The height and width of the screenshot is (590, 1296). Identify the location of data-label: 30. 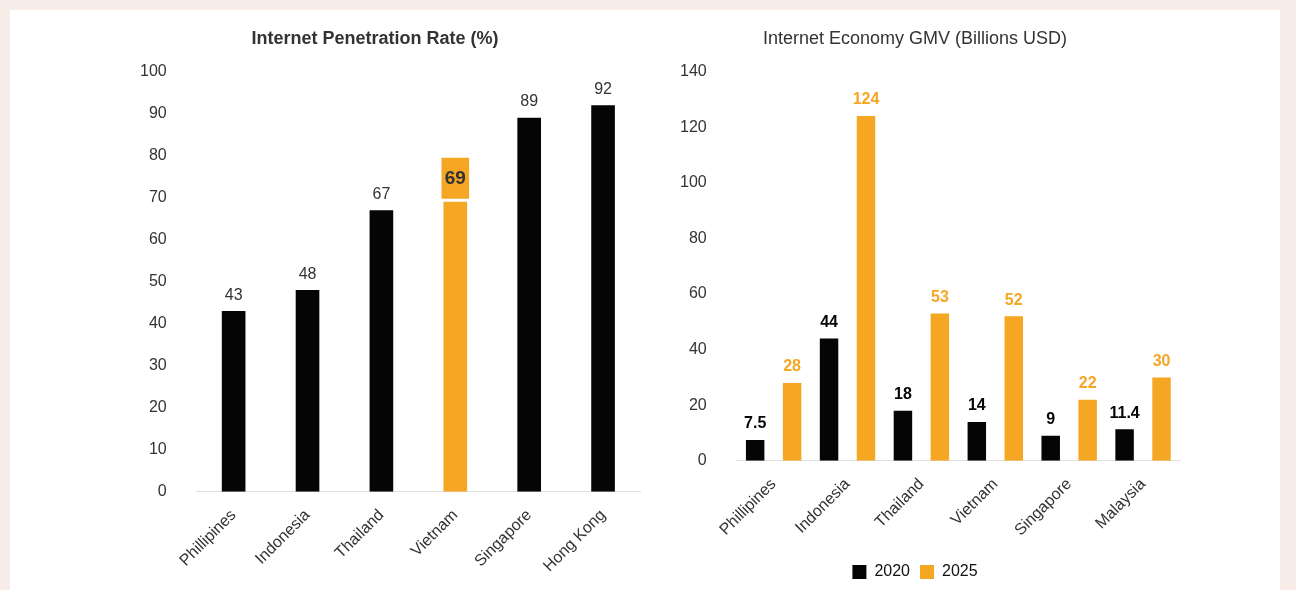
(1161, 360).